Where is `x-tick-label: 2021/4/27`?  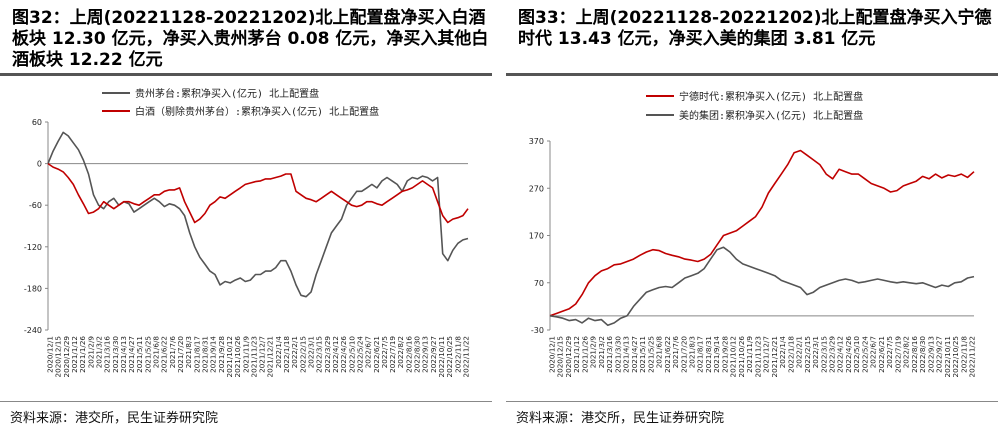 x-tick-label: 2021/4/27 is located at coordinates (131, 354).